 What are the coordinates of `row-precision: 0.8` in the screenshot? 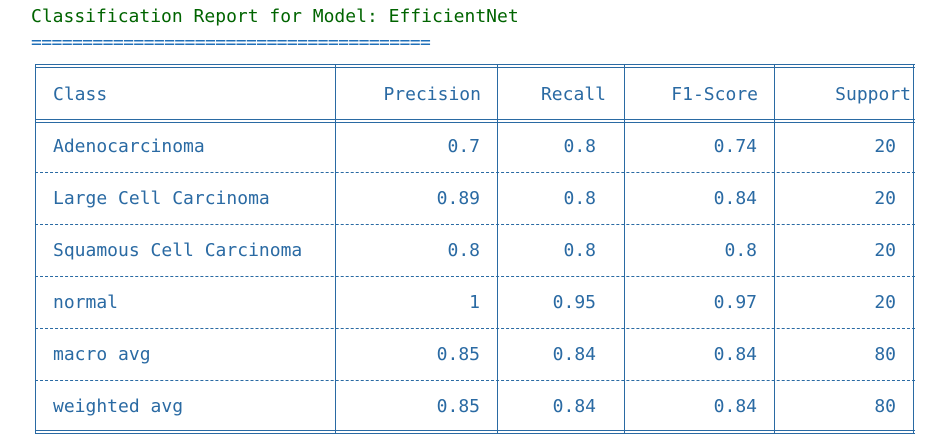 It's located at (463, 250).